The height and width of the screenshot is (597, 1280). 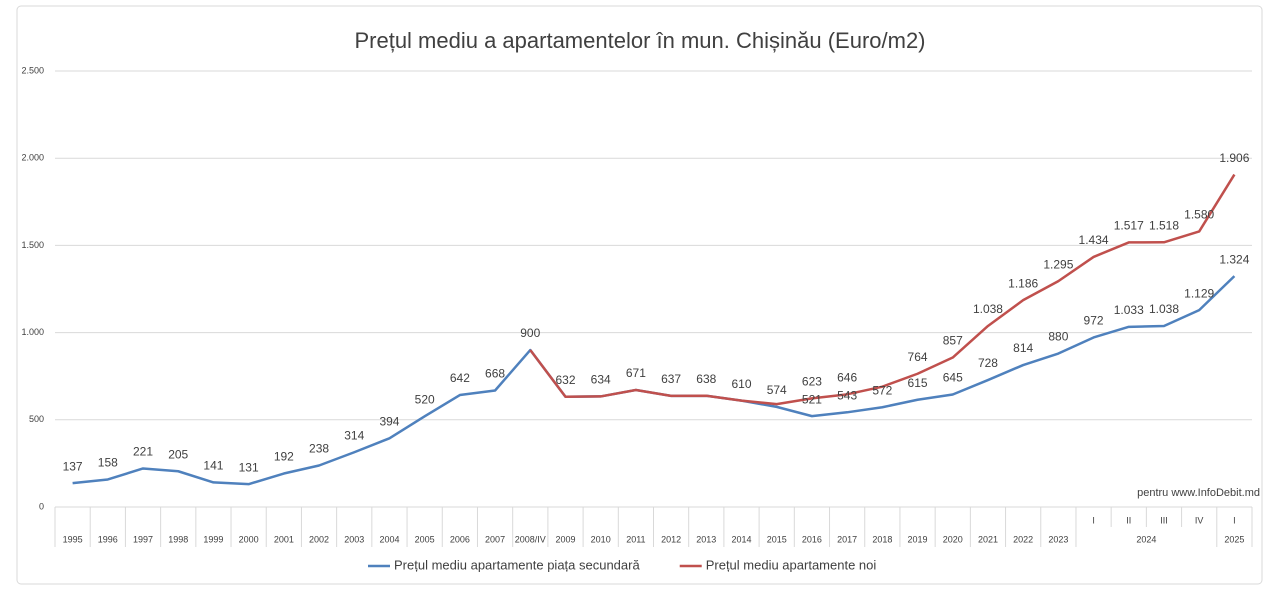 I want to click on x-tick-label: 2018, so click(x=882, y=539).